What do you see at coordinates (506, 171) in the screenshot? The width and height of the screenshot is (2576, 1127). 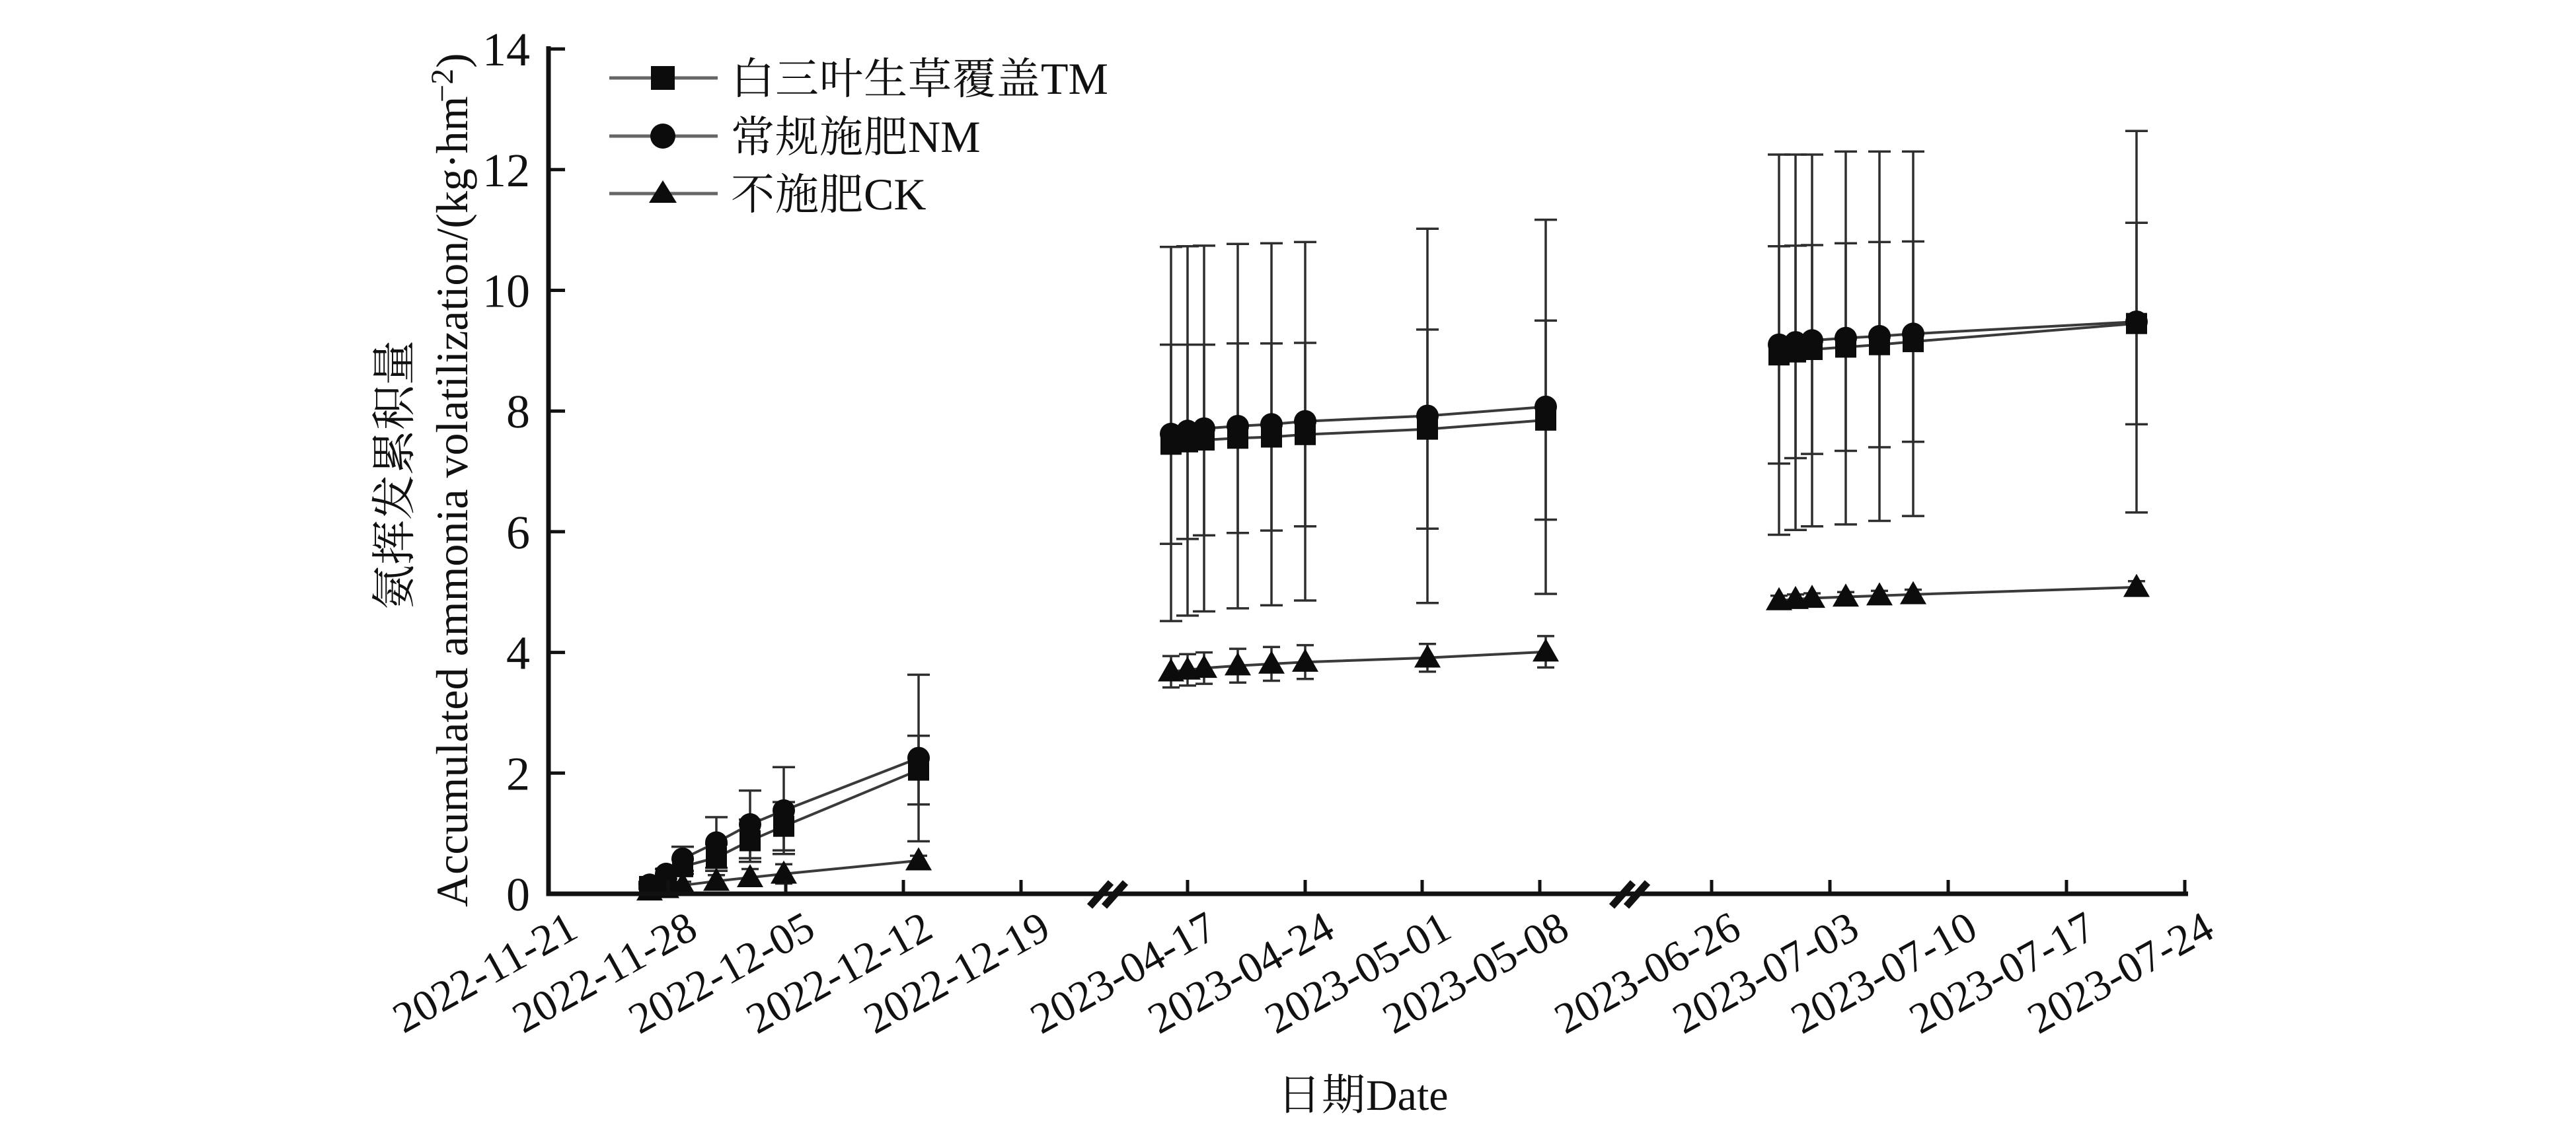 I see `svg-text: 12` at bounding box center [506, 171].